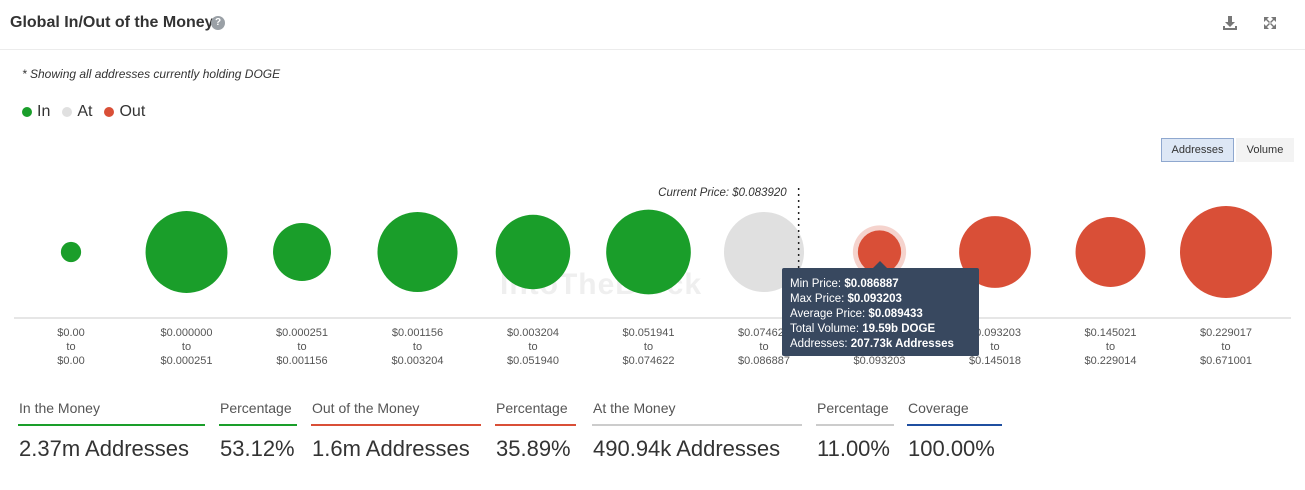  I want to click on stat-label: At the Money, so click(697, 413).